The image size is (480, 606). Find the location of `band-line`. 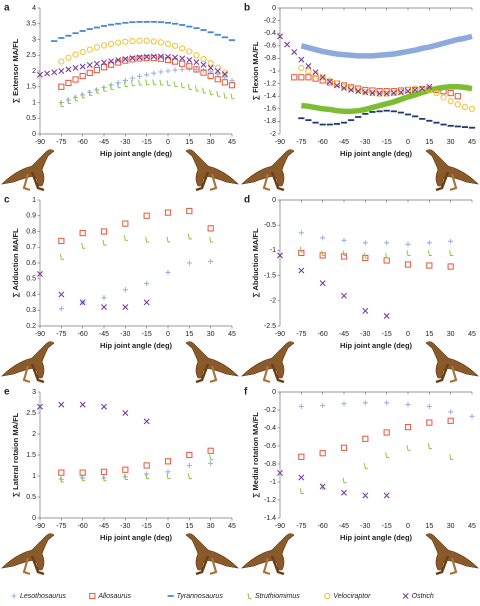

band-line is located at coordinates (387, 99).